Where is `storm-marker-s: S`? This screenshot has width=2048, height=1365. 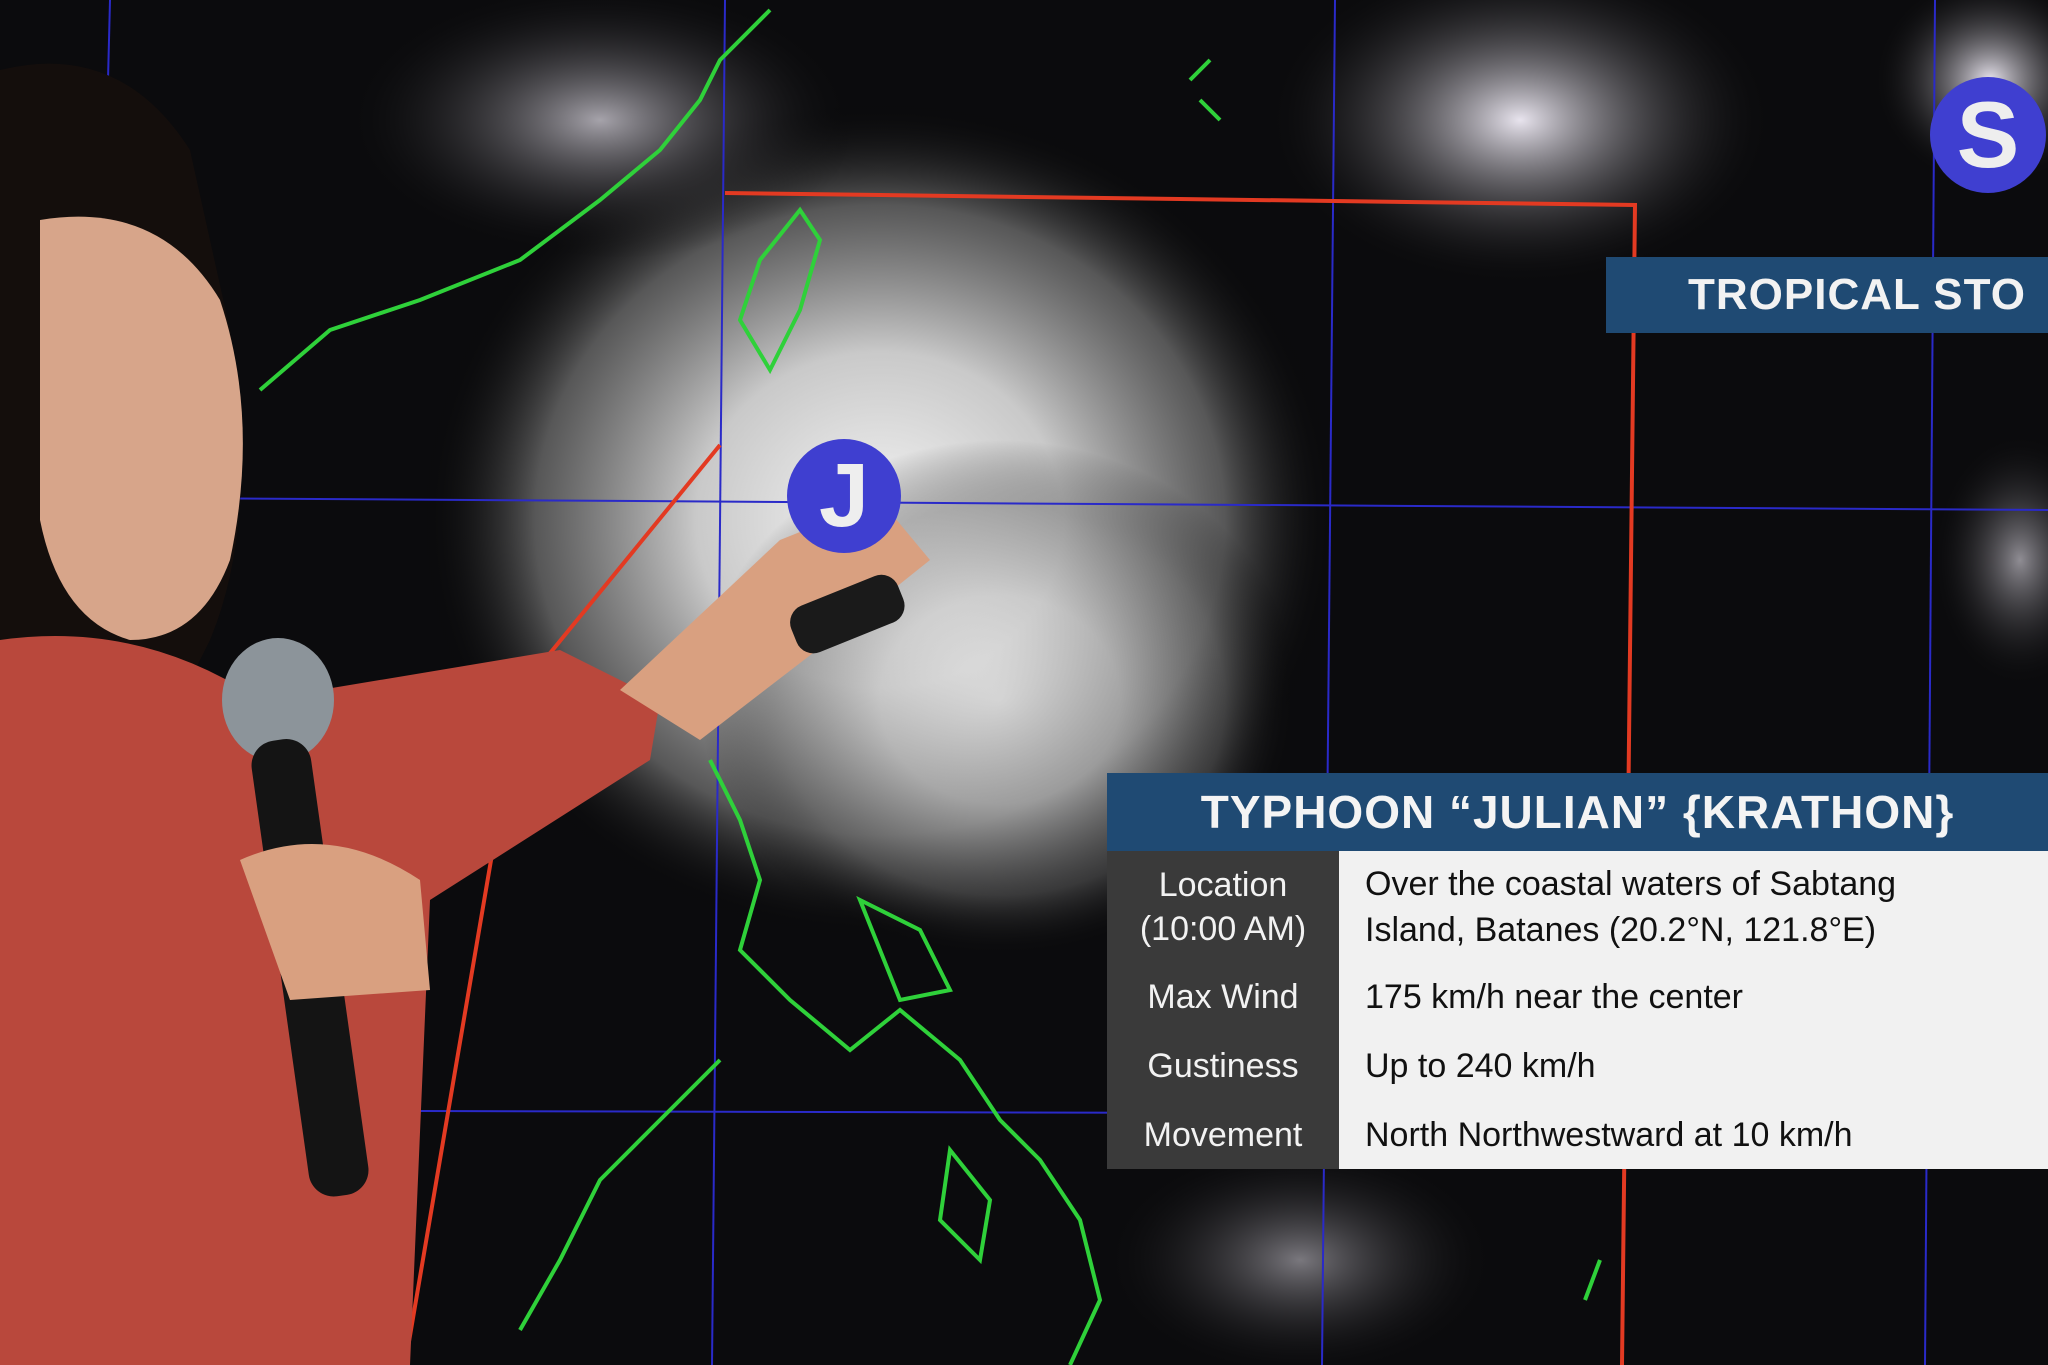 storm-marker-s: S is located at coordinates (1988, 135).